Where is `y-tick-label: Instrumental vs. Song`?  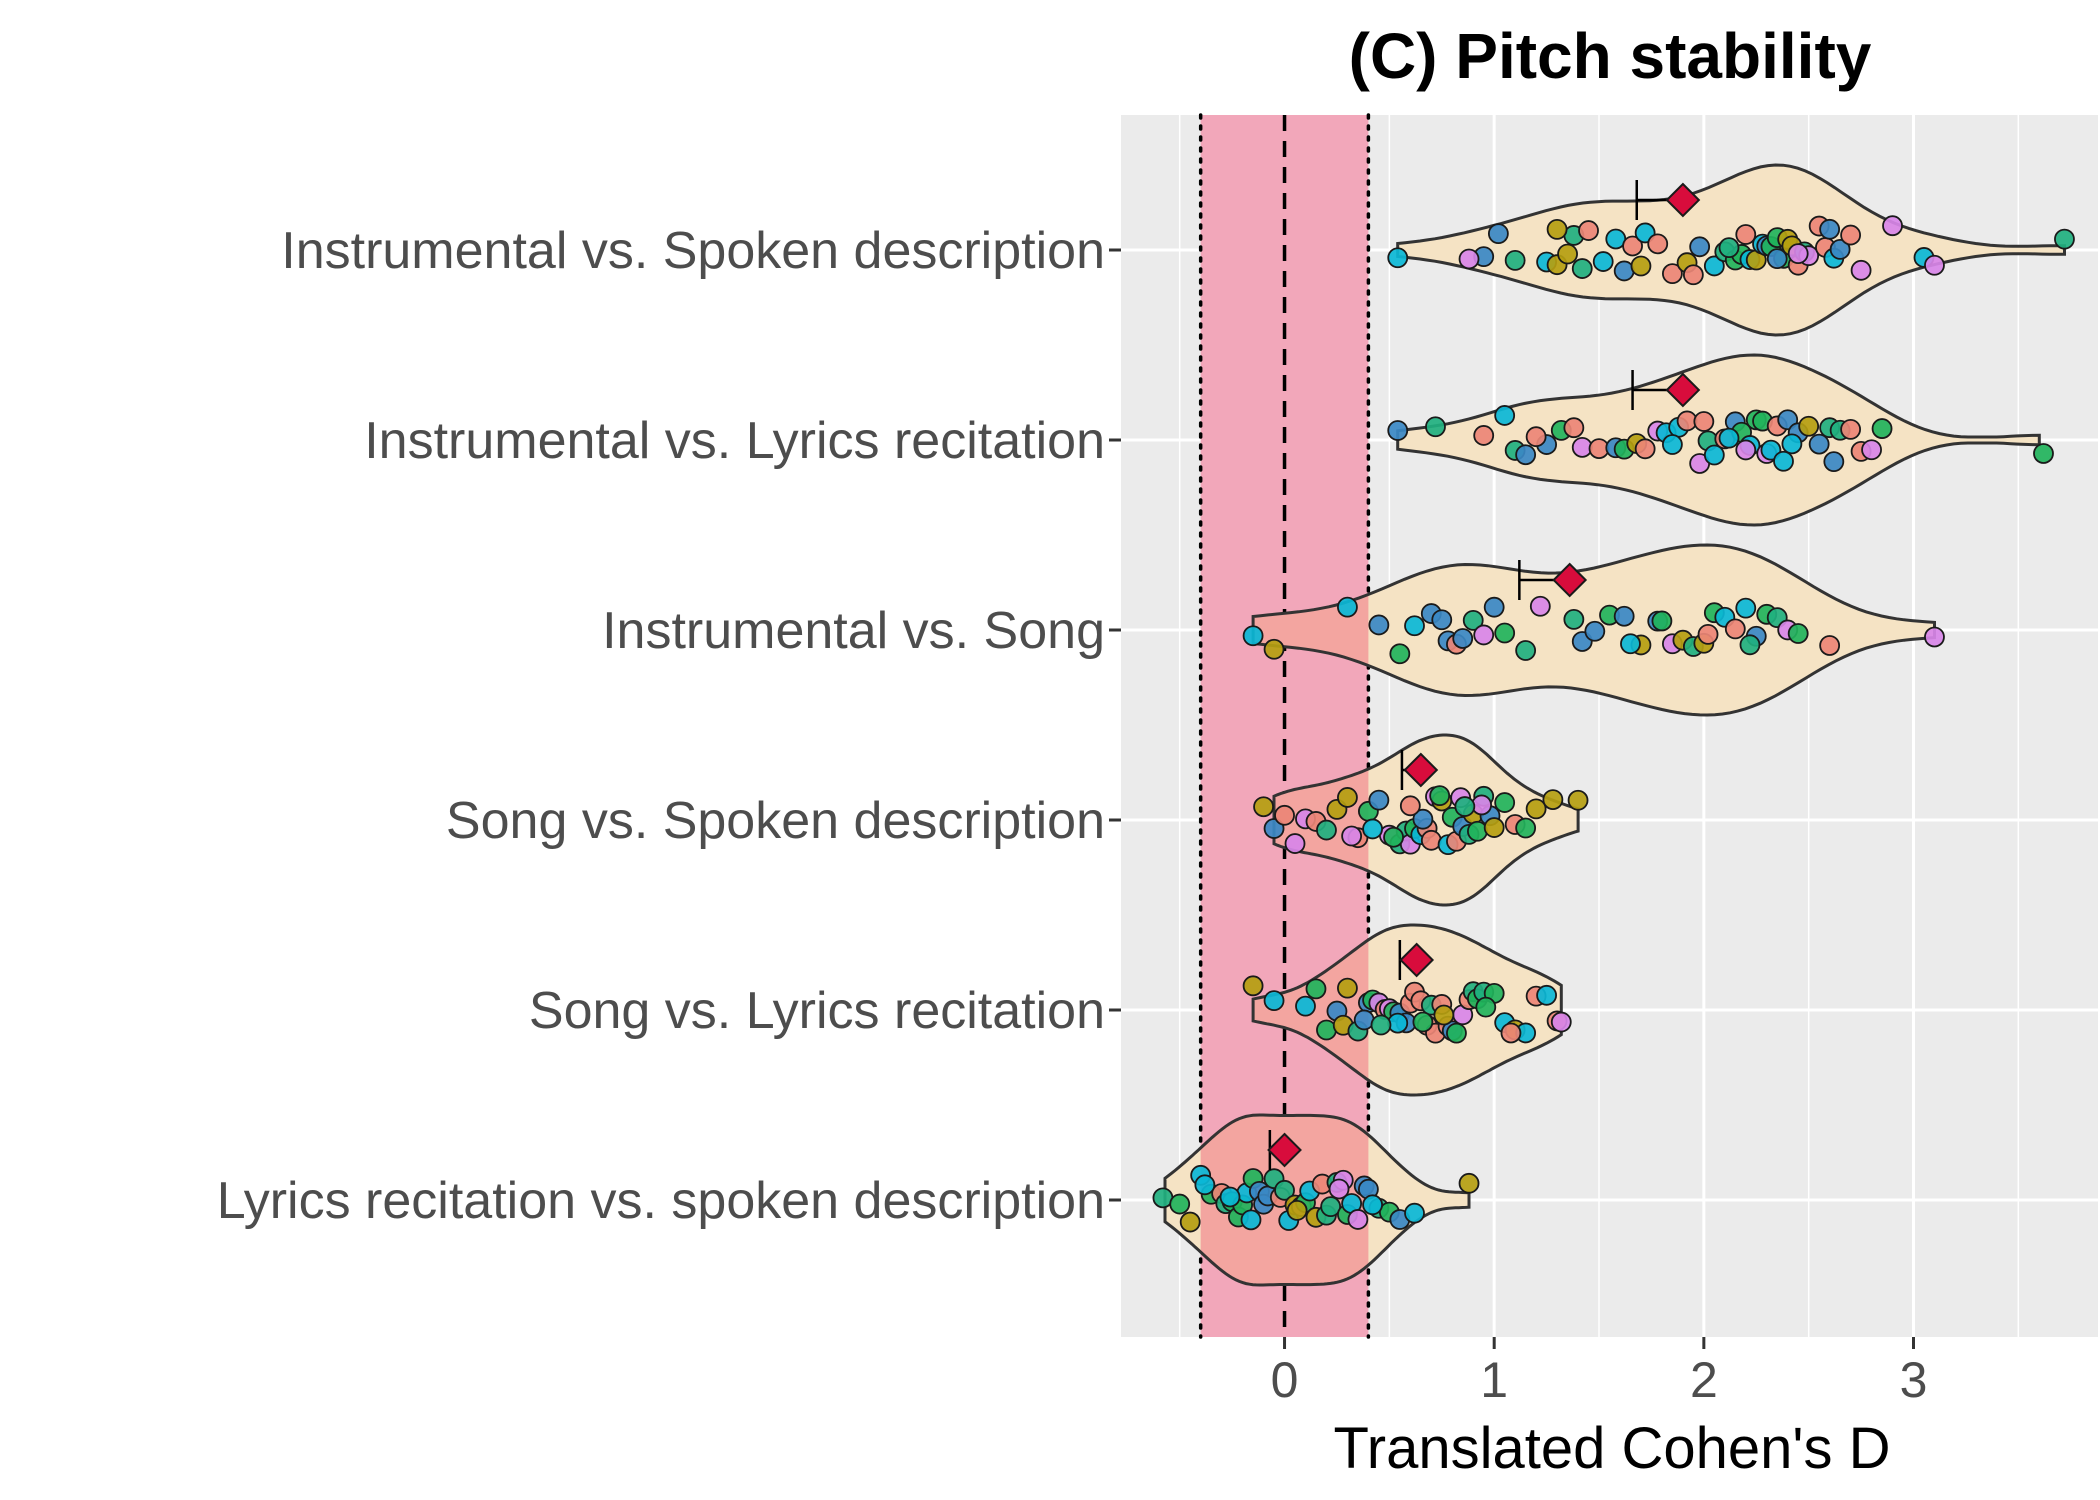 y-tick-label: Instrumental vs. Song is located at coordinates (853, 631).